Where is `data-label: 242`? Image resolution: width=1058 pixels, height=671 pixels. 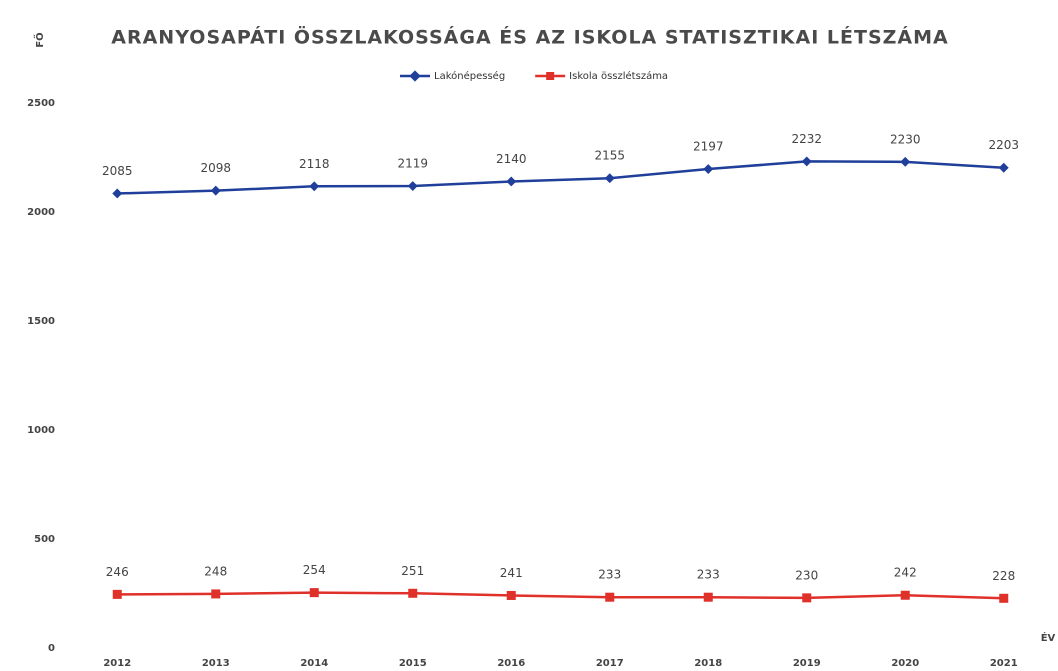 data-label: 242 is located at coordinates (905, 573).